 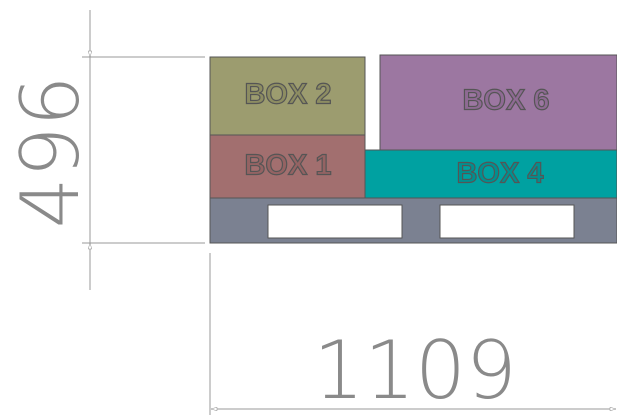 I want to click on box-label: BOX 2, so click(x=287, y=95).